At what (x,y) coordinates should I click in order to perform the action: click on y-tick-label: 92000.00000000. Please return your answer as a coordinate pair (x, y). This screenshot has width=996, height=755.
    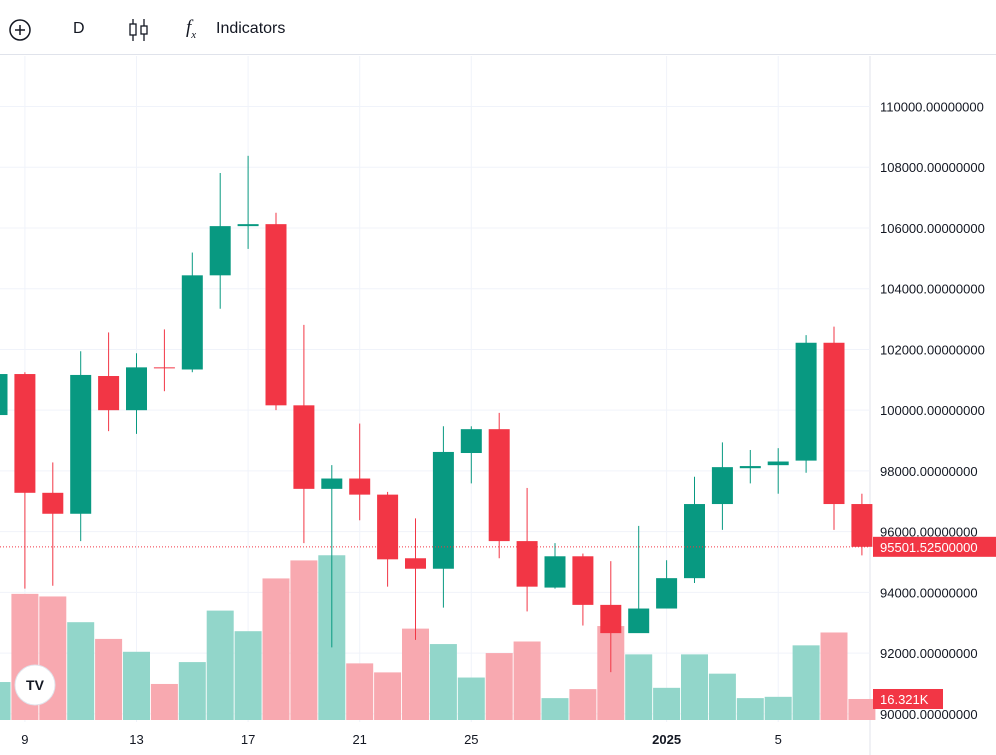
    Looking at the image, I should click on (929, 653).